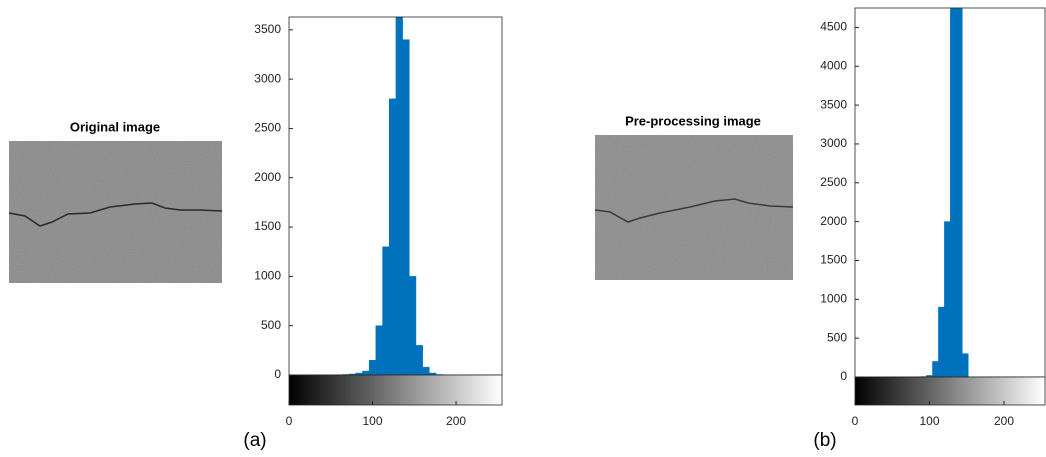 This screenshot has width=1046, height=457. Describe the element at coordinates (694, 207) in the screenshot. I see `preprocessed-image` at that location.